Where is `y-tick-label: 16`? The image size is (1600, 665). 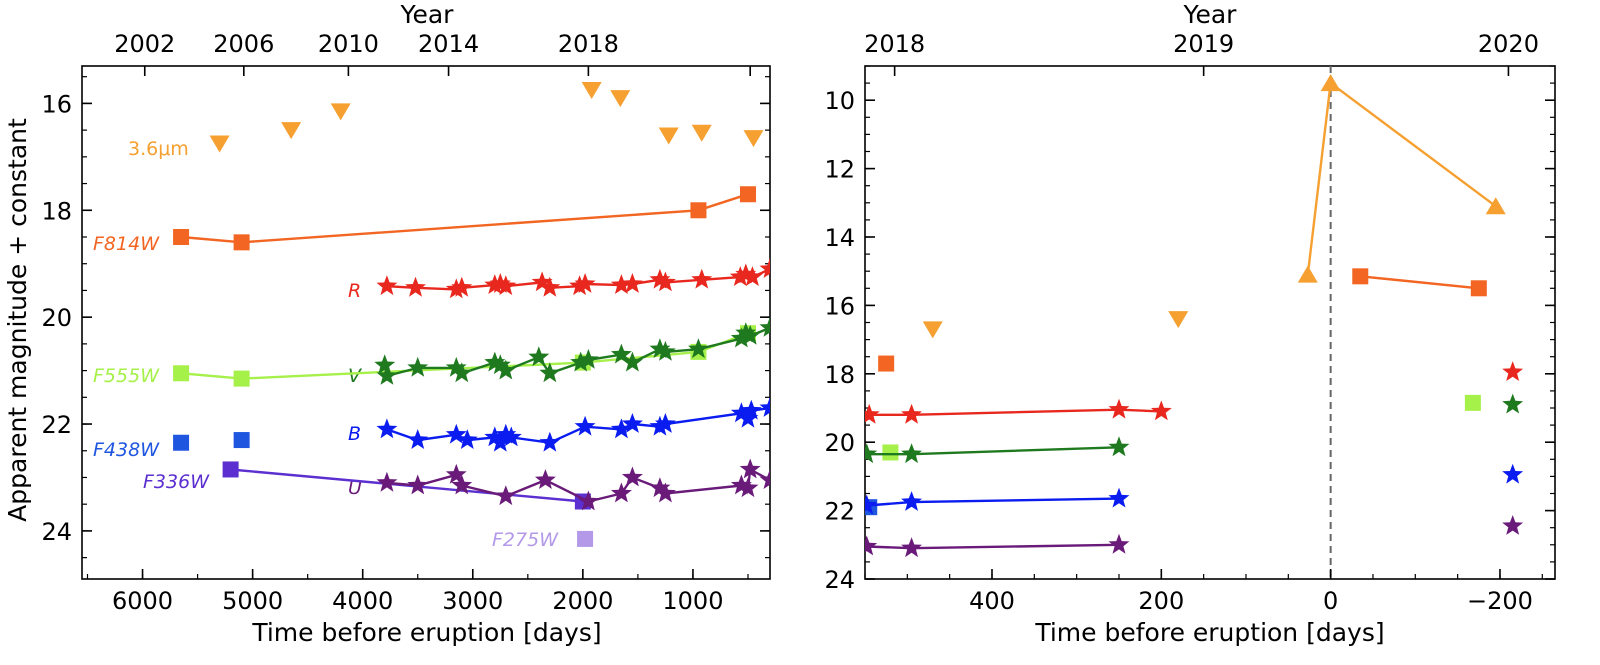
y-tick-label: 16 is located at coordinates (56, 104).